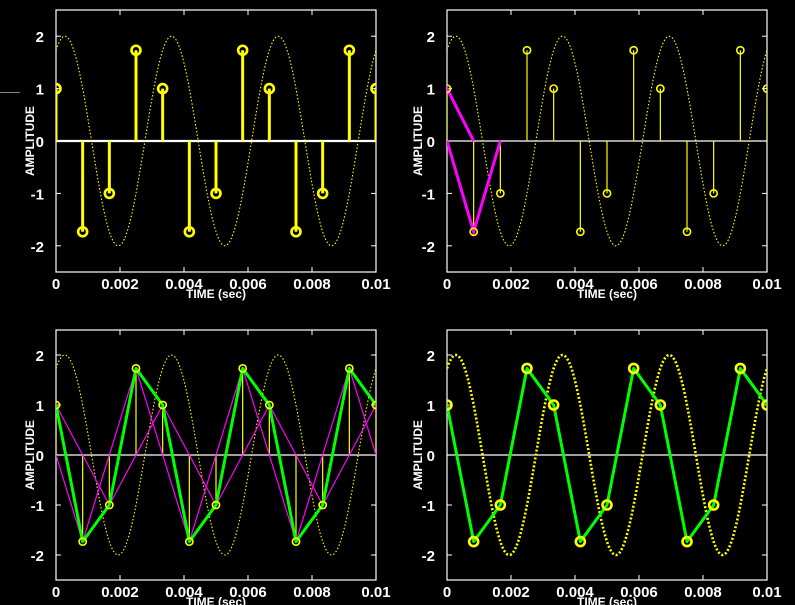 The height and width of the screenshot is (605, 795). Describe the element at coordinates (10, 92) in the screenshot. I see `slide-divider-line` at that location.